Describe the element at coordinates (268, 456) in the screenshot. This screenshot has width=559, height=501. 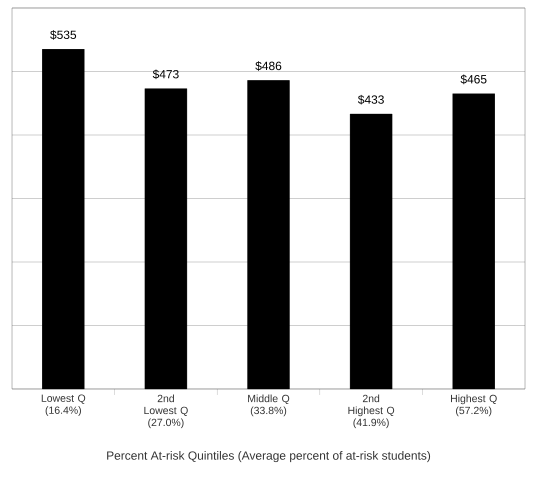
I see `x-axis-title: Percent At-risk Quintiles (Average percent of at-risk students)` at that location.